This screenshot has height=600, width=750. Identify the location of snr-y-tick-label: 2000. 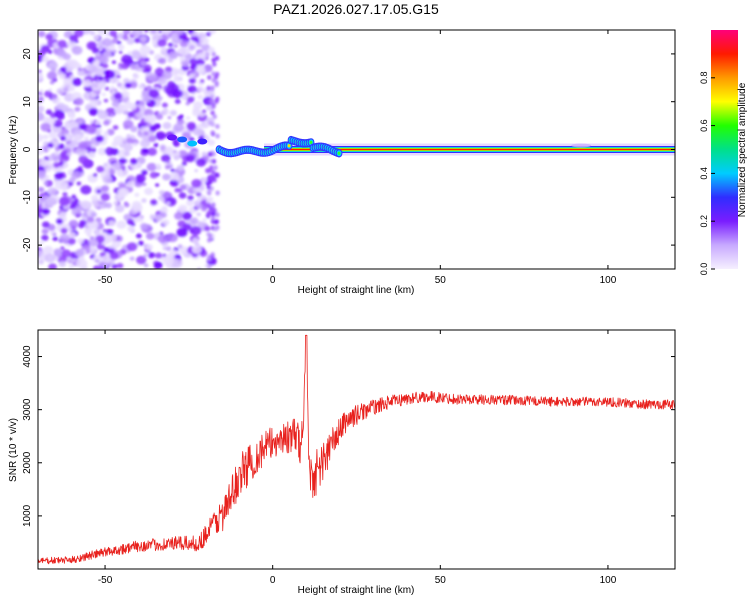
(27, 462).